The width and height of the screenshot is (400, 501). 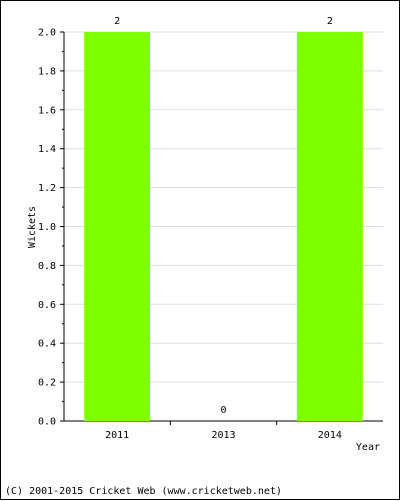 What do you see at coordinates (47, 383) in the screenshot?
I see `y-tick-label: 0.2` at bounding box center [47, 383].